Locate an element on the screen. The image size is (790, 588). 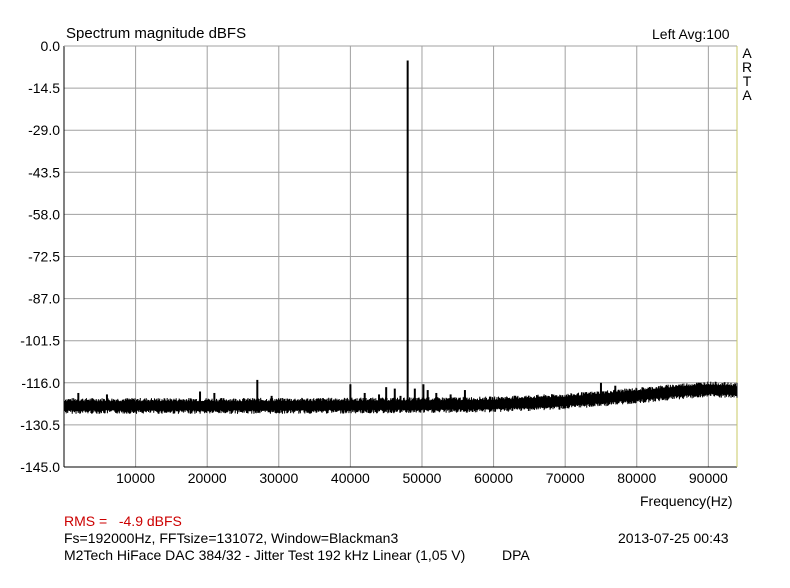
rms-readout: RMS = -4.9 dBFS is located at coordinates (123, 521).